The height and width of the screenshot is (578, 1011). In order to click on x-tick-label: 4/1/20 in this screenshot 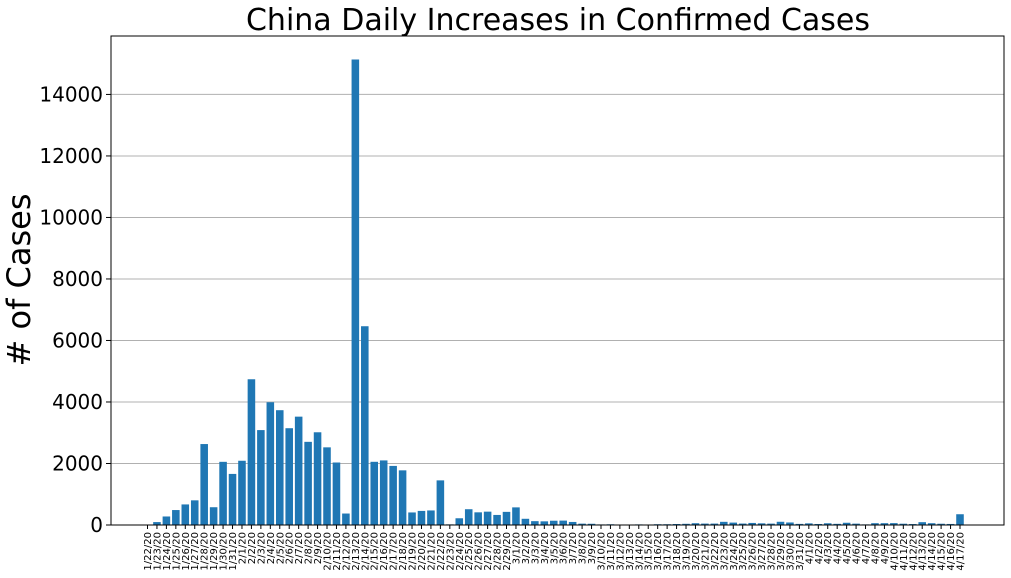, I will do `click(809, 548)`.